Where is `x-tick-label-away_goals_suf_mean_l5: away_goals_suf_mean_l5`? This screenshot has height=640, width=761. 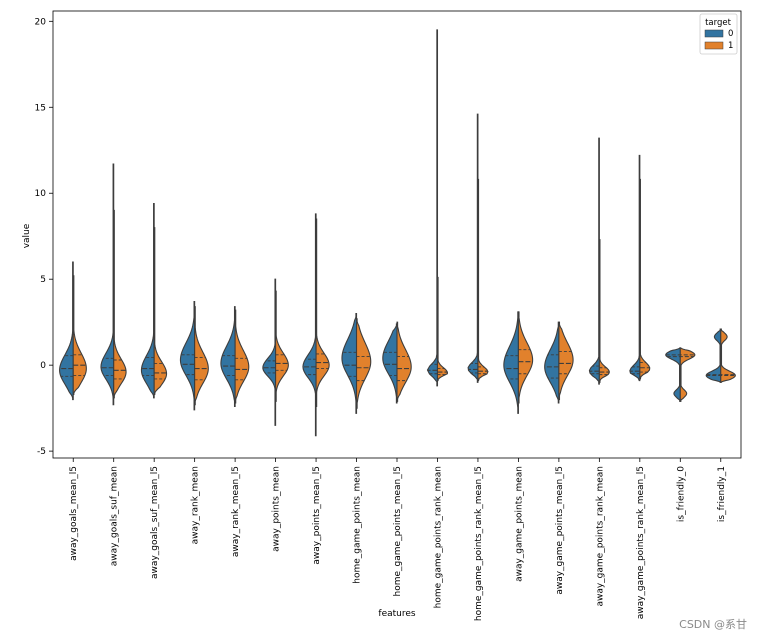 x-tick-label-away_goals_suf_mean_l5: away_goals_suf_mean_l5 is located at coordinates (155, 522).